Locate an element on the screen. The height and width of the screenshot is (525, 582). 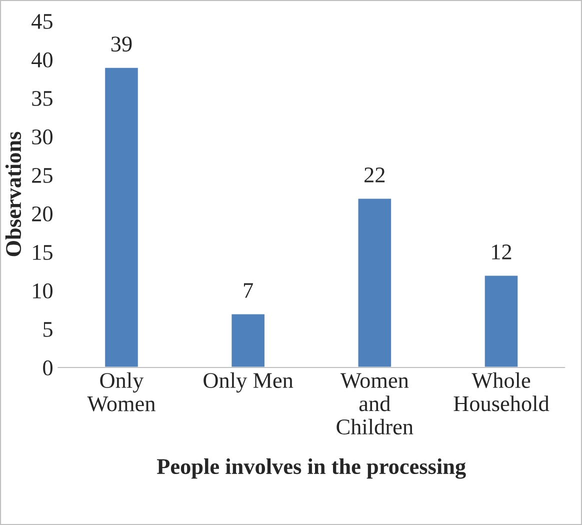
data-label: 12 is located at coordinates (502, 252).